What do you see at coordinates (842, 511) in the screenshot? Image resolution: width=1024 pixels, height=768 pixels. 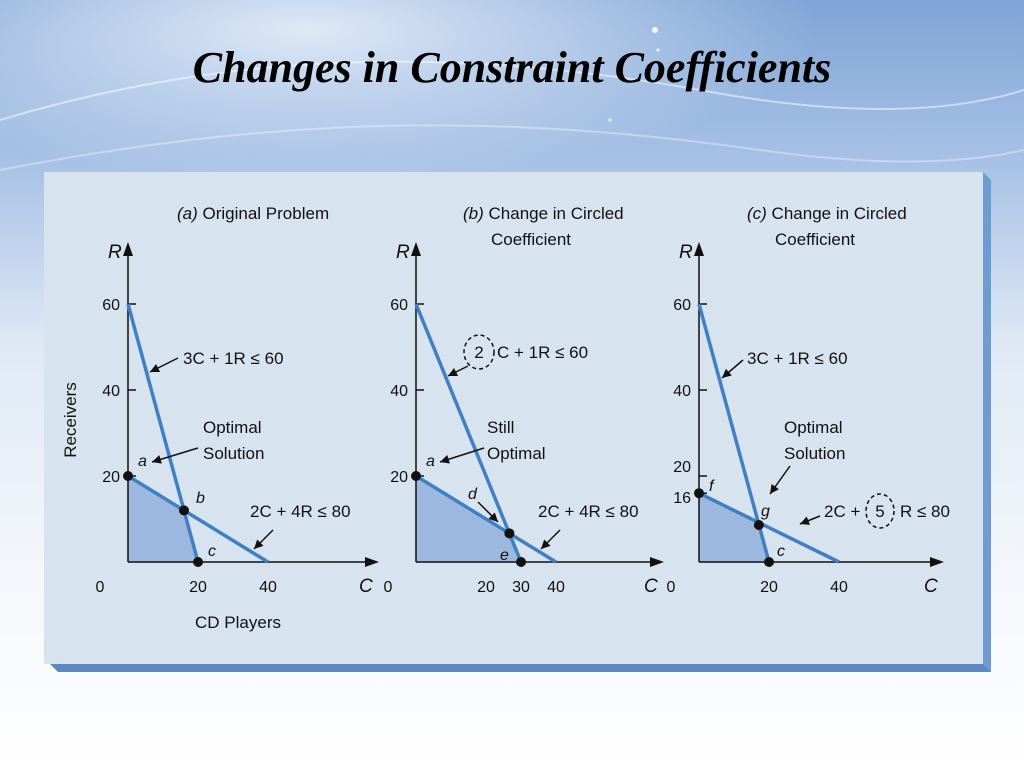 I see `constraint-label-2-prefix: 2C +` at bounding box center [842, 511].